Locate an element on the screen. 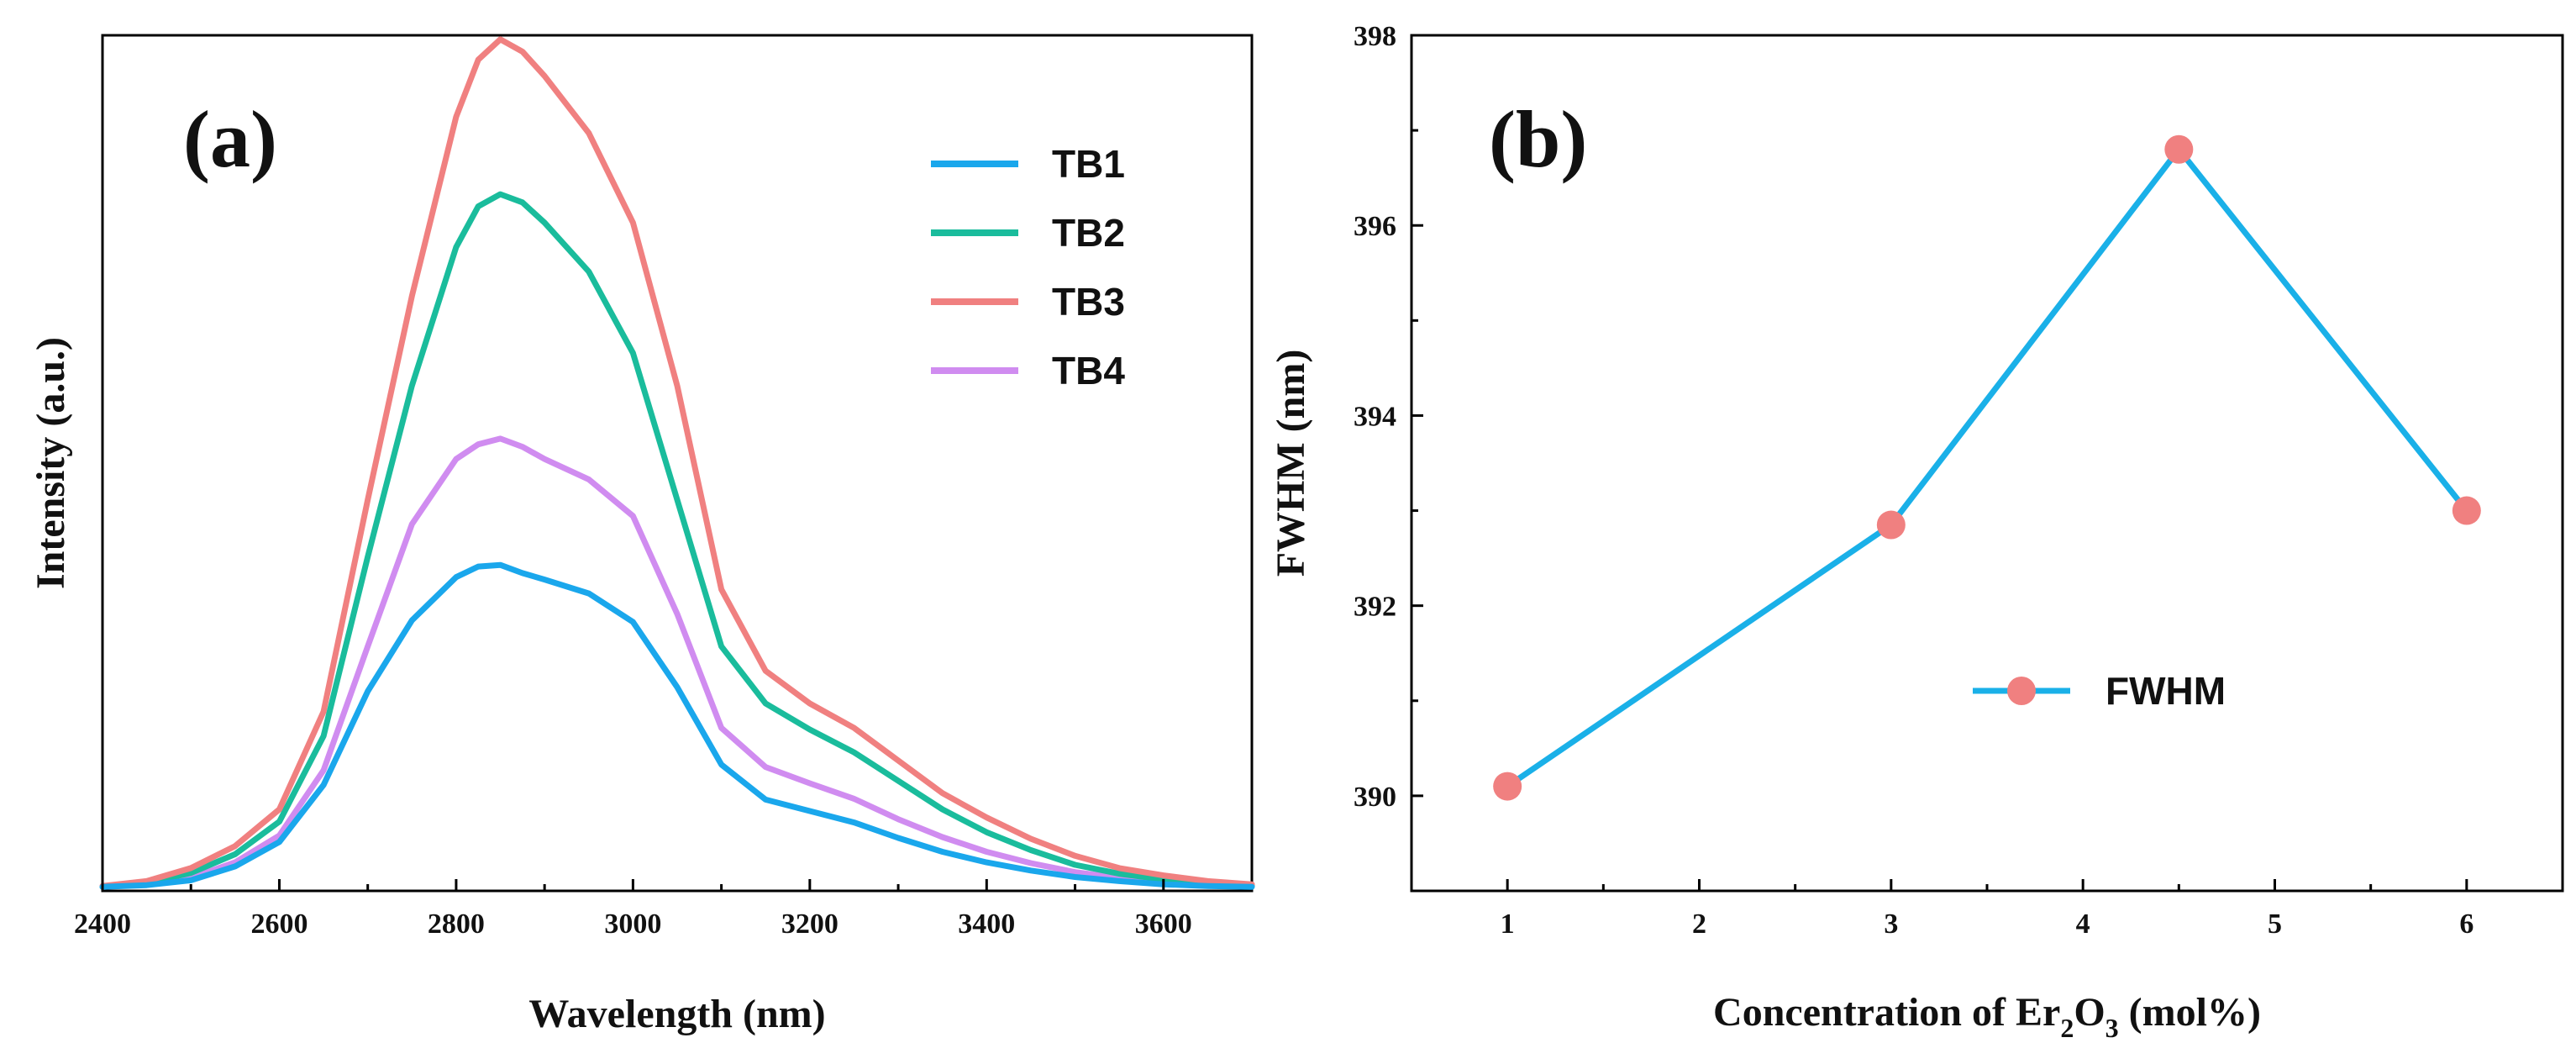 The width and height of the screenshot is (2576, 1064). panel-b-x-tick-label: 6 is located at coordinates (2466, 924).